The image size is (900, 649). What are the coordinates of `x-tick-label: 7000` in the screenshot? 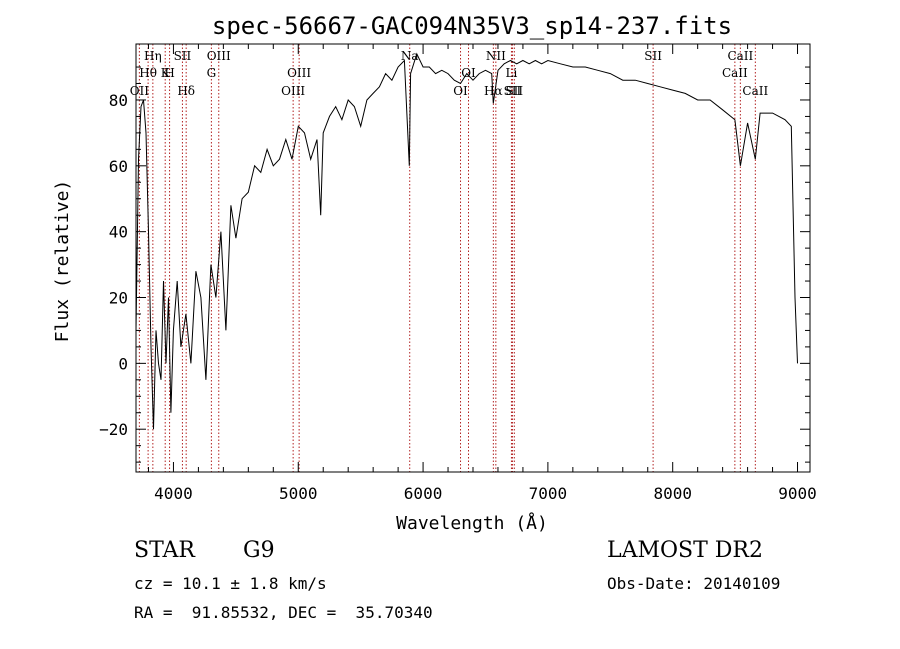 It's located at (548, 493).